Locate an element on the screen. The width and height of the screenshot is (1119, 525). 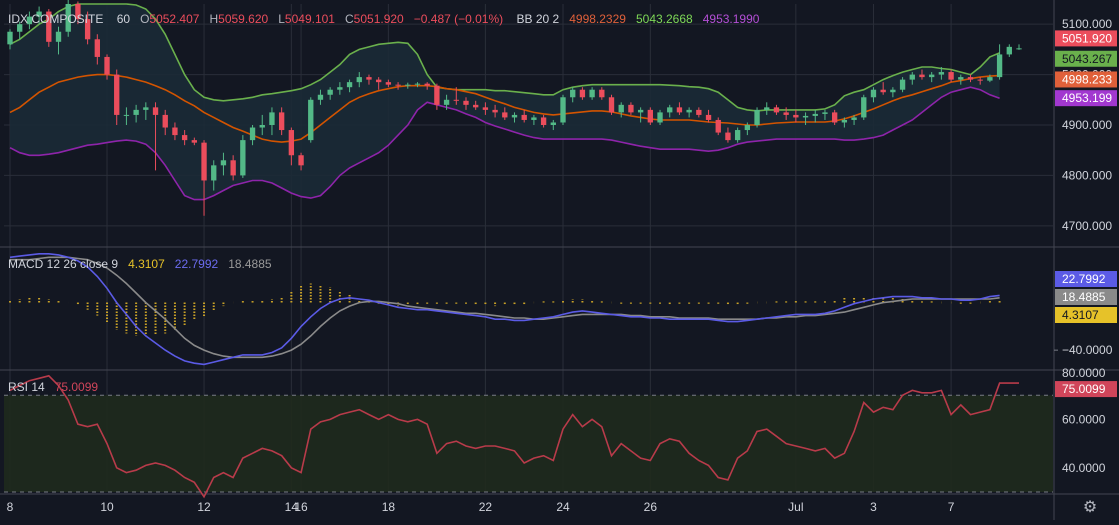
interval: 60 is located at coordinates (123, 19).